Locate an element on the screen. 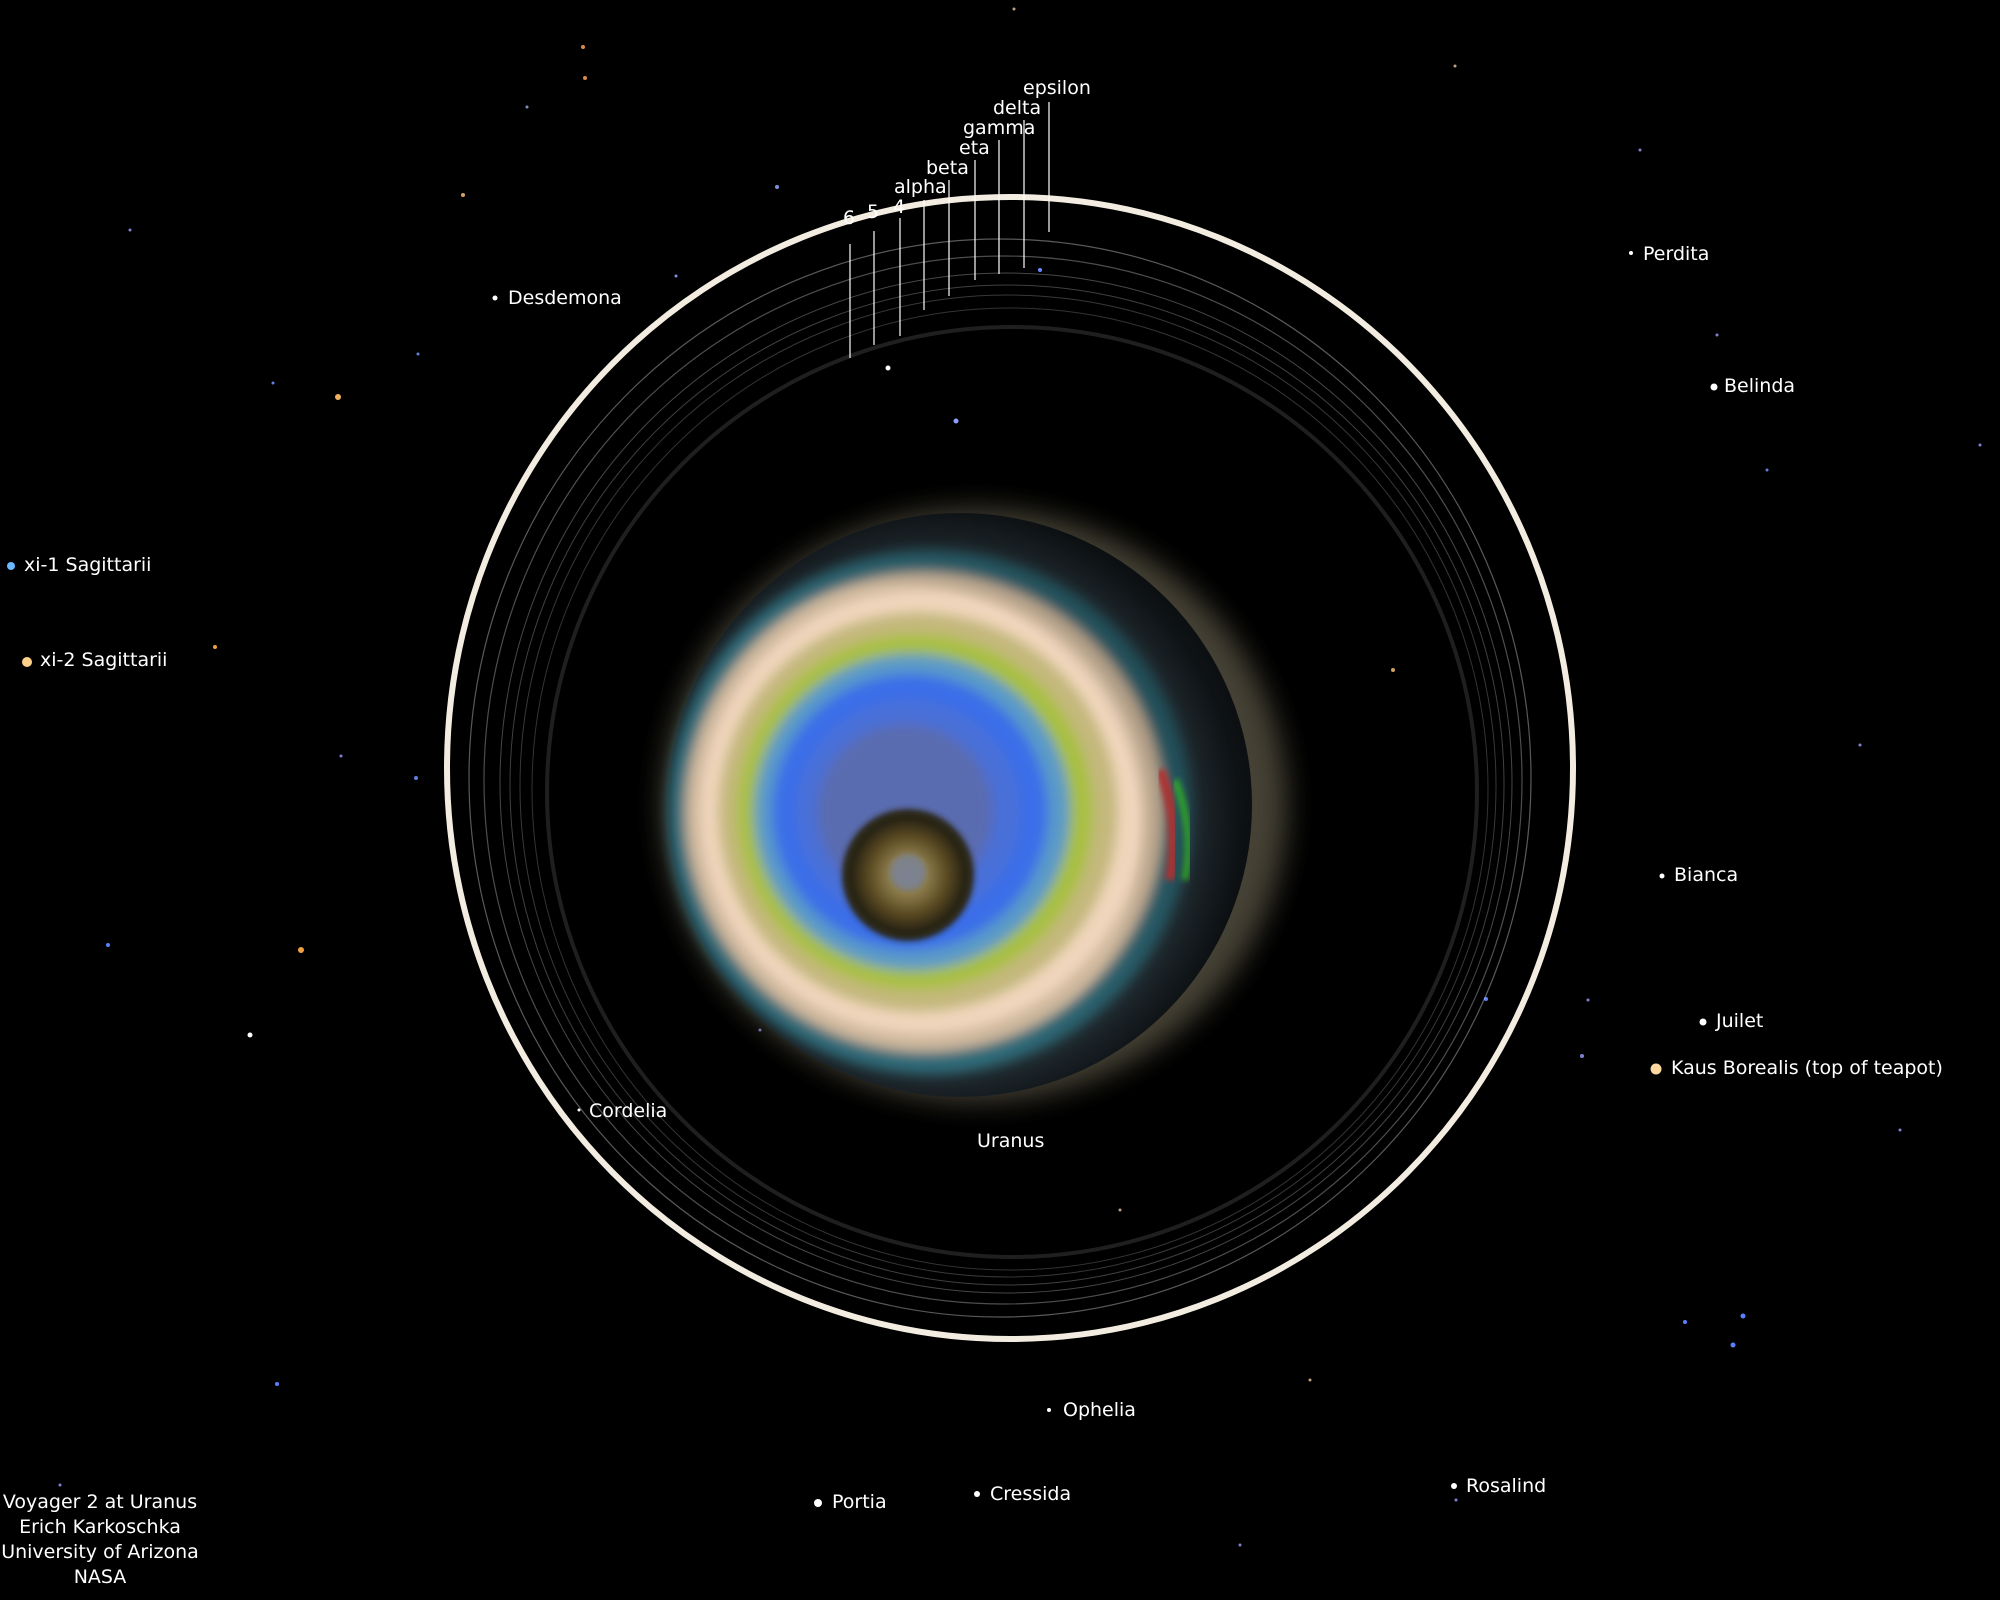  ring-label-gamma: gamma is located at coordinates (999, 128).